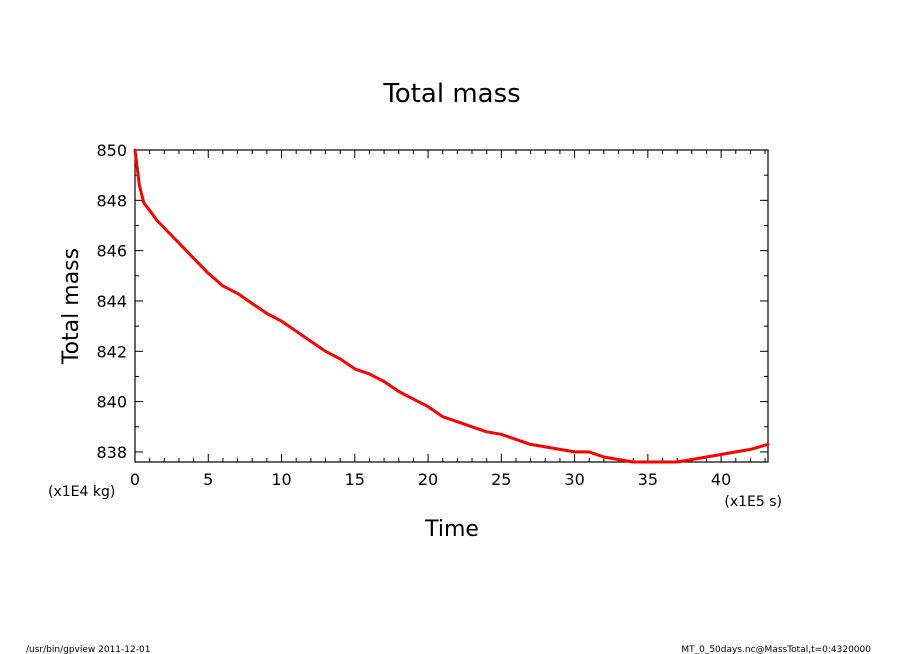 The width and height of the screenshot is (904, 654). Describe the element at coordinates (451, 529) in the screenshot. I see `x-axis-label: Time` at that location.